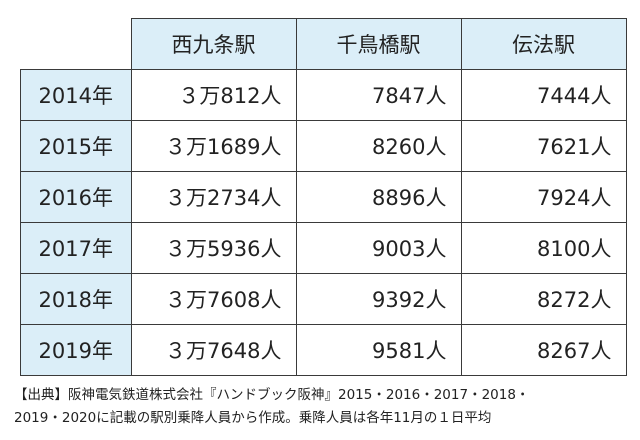 The height and width of the screenshot is (440, 640). I want to click on table-cell: ３万812人, so click(213, 95).